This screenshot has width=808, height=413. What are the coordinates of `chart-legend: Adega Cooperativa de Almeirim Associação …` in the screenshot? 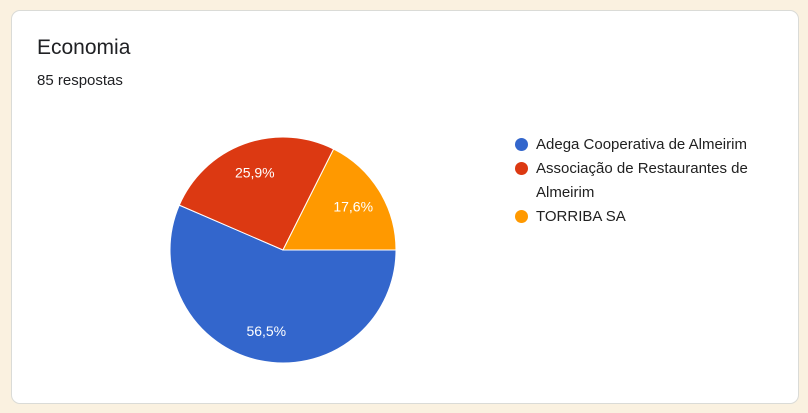 It's located at (646, 181).